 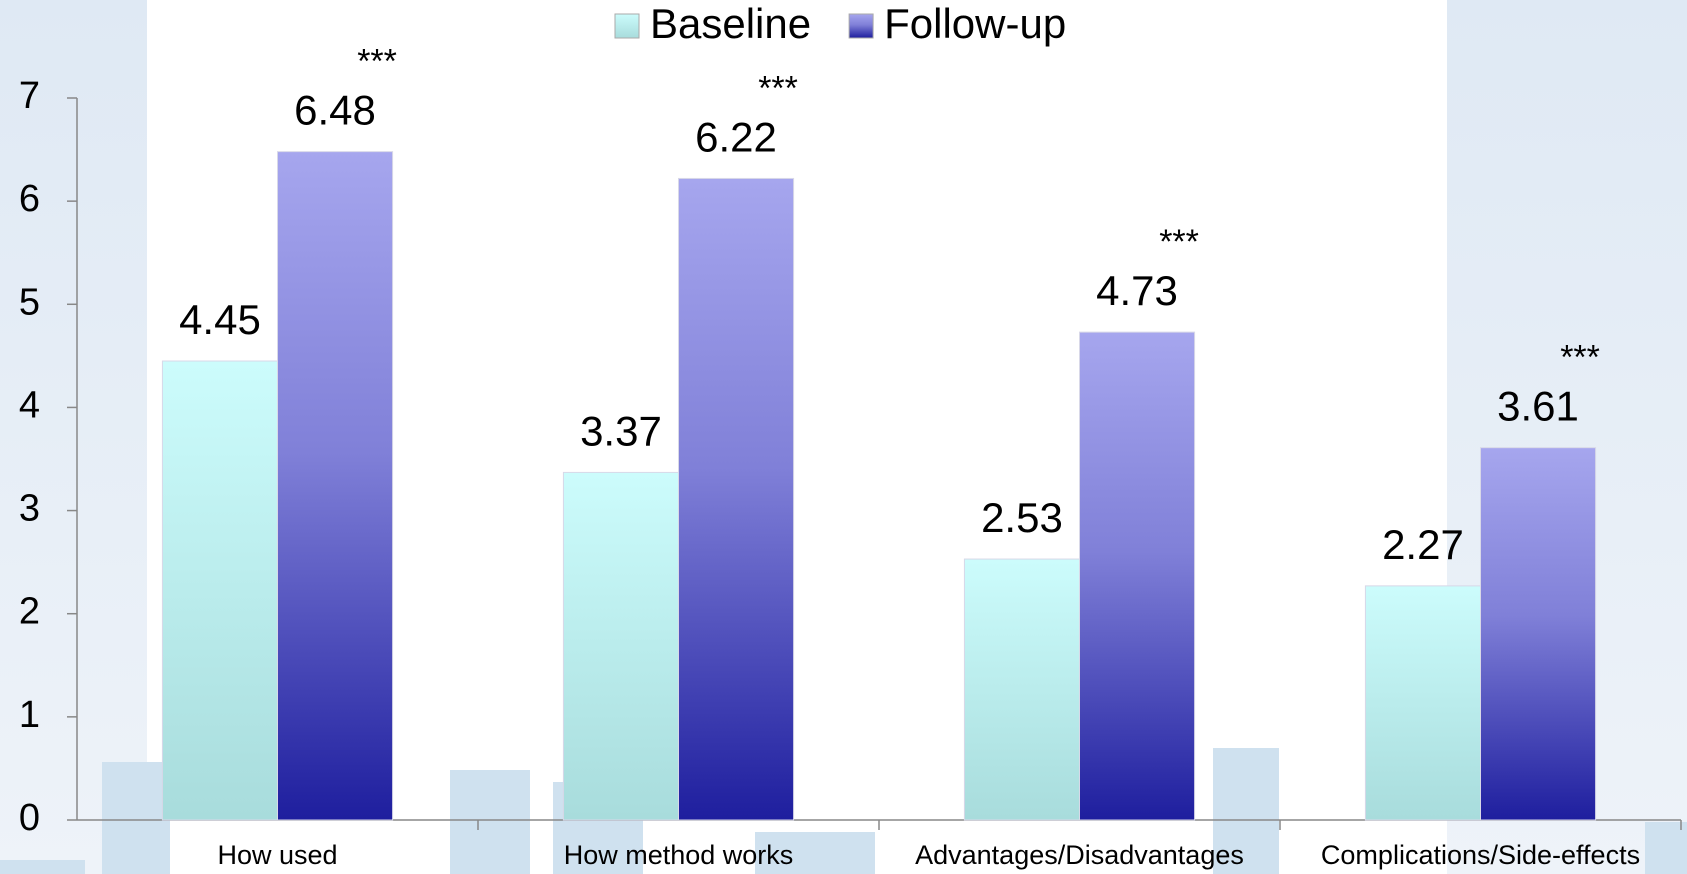 What do you see at coordinates (1480, 855) in the screenshot?
I see `x-tick-label: Complications/Side-effects` at bounding box center [1480, 855].